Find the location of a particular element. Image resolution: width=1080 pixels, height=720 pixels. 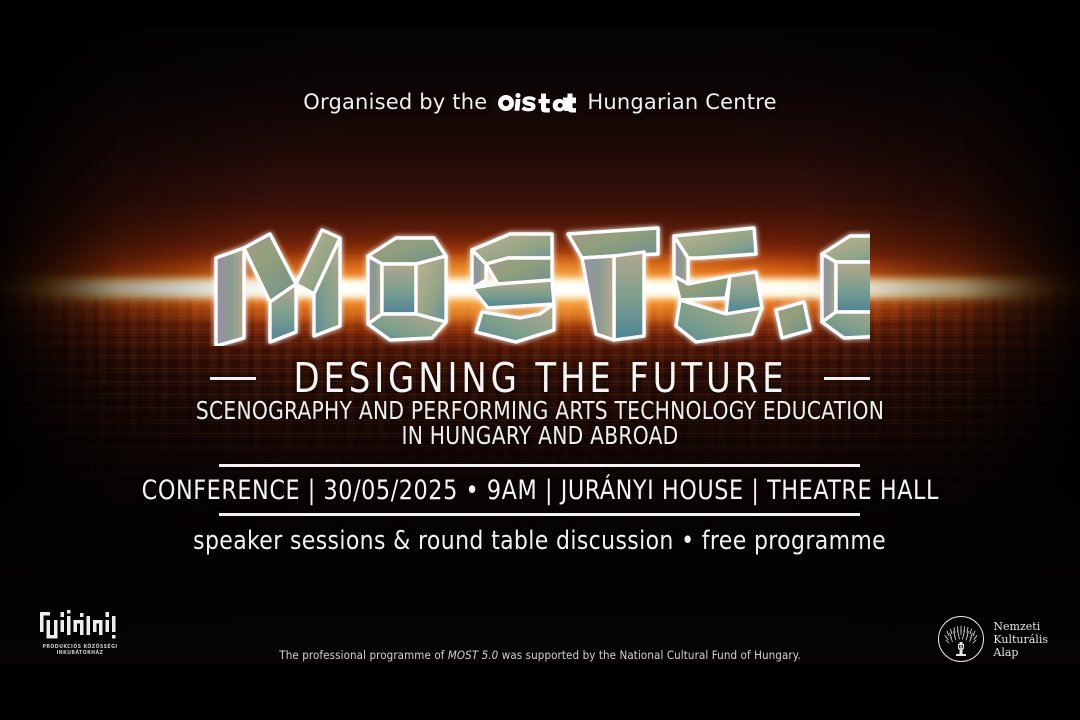

tagline-text: DESIGNING THE FUTURE is located at coordinates (540, 378).